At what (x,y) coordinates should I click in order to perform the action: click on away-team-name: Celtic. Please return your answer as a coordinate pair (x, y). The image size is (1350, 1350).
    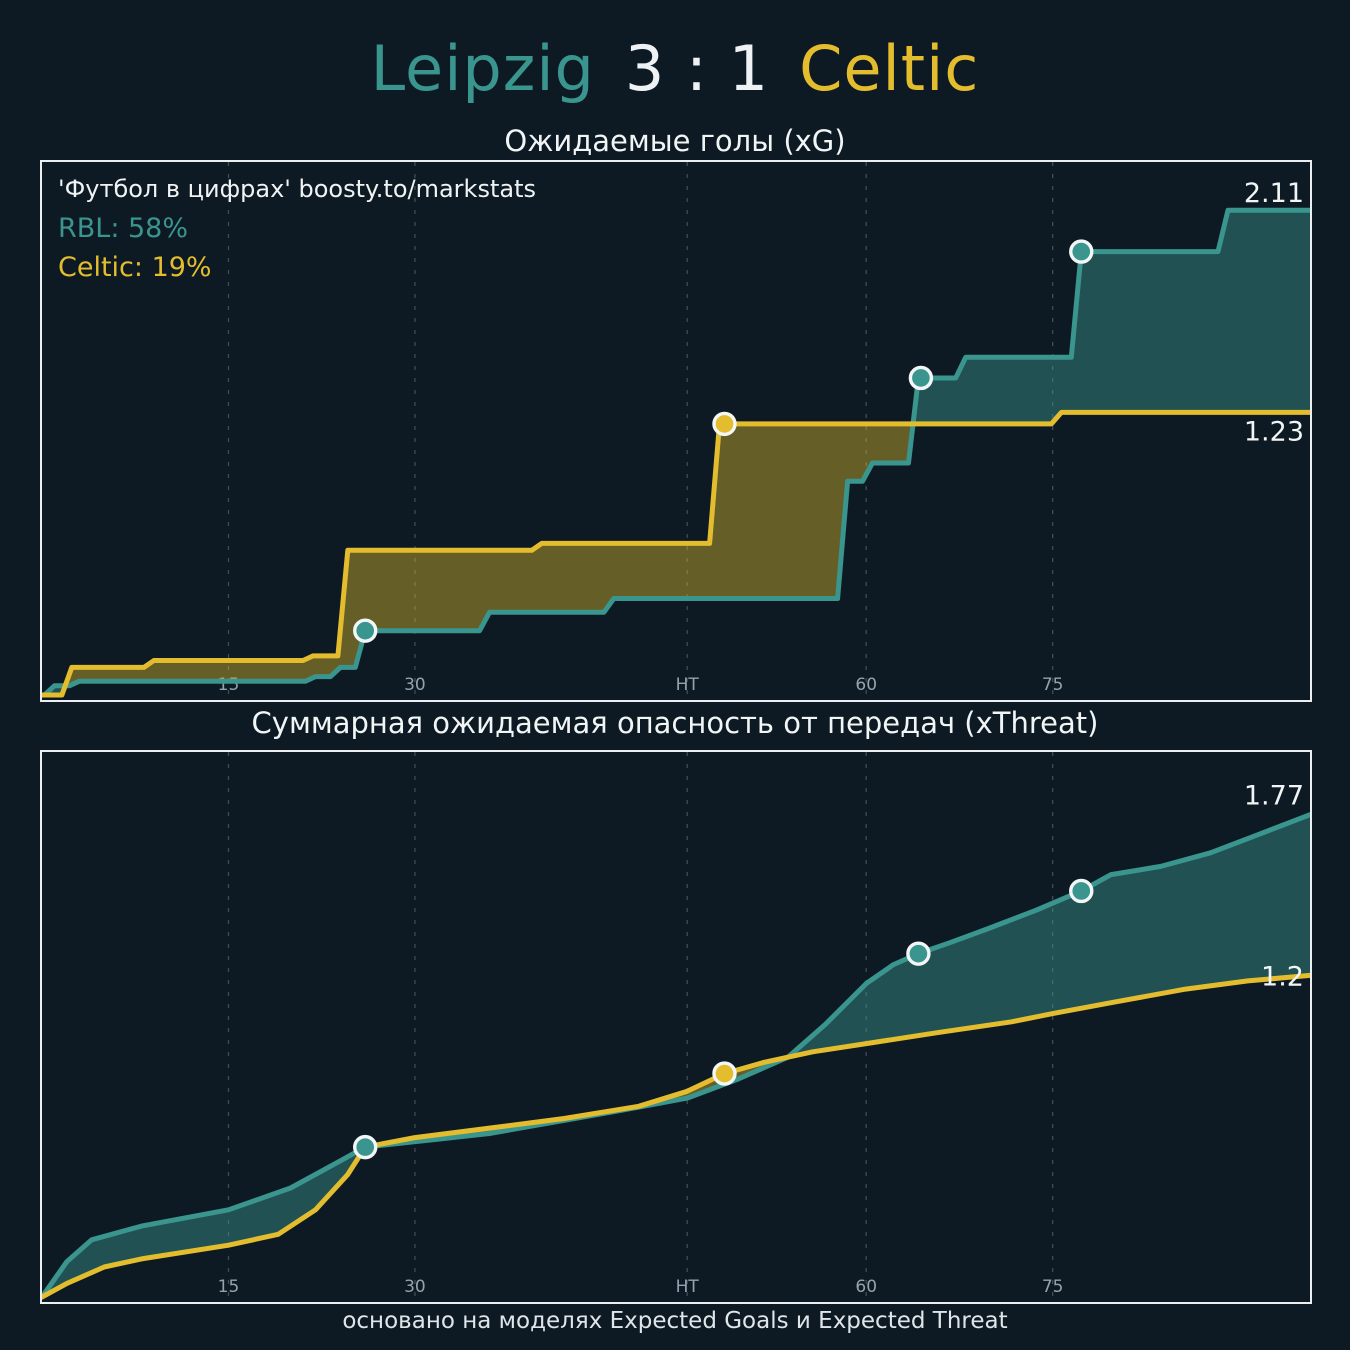
    Looking at the image, I should click on (889, 68).